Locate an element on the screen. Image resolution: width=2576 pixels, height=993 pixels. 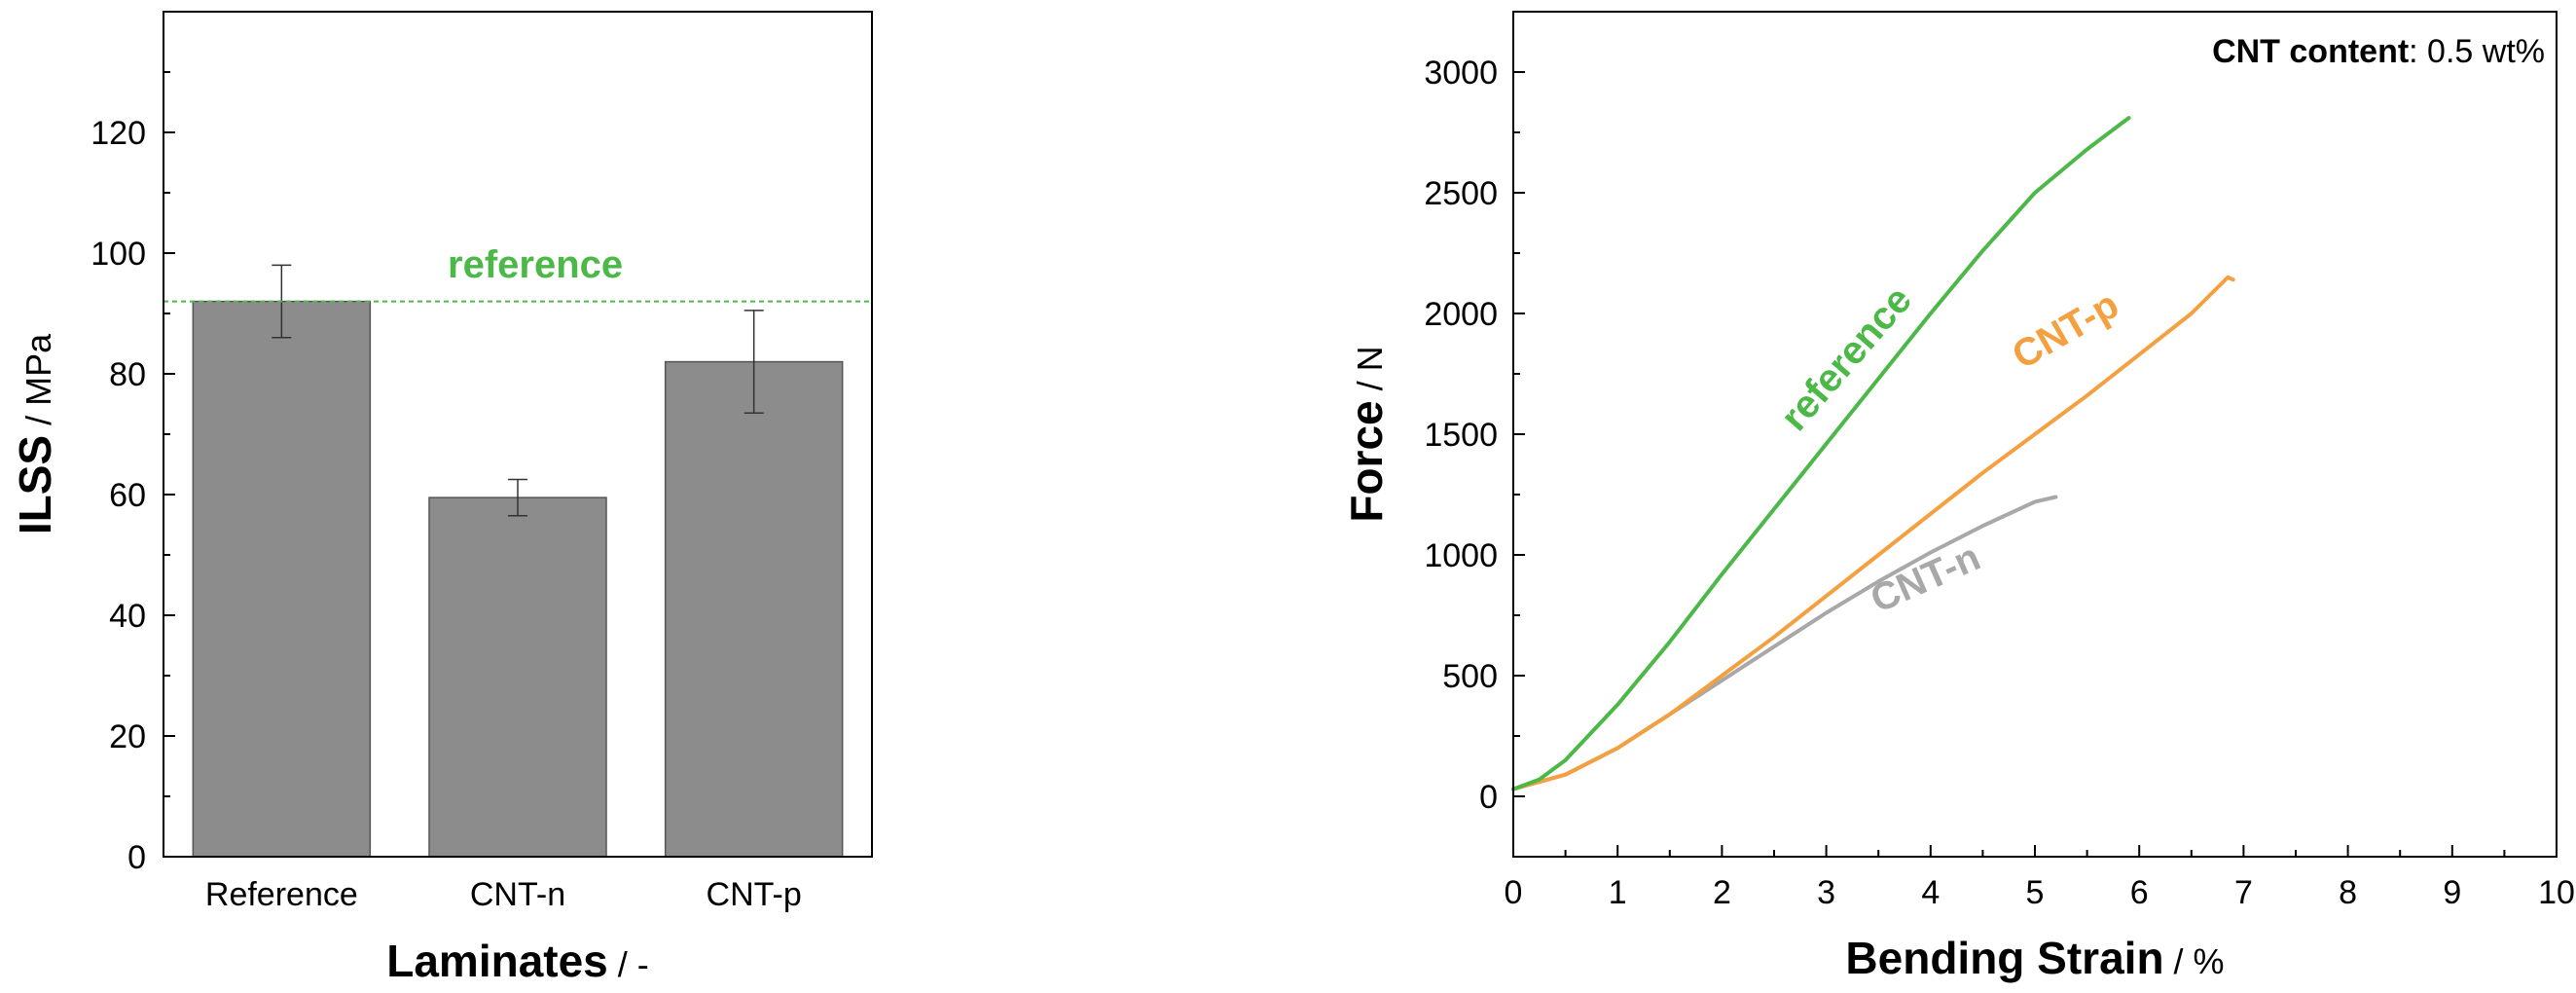
bar-y-tick-label: 40 is located at coordinates (127, 617).